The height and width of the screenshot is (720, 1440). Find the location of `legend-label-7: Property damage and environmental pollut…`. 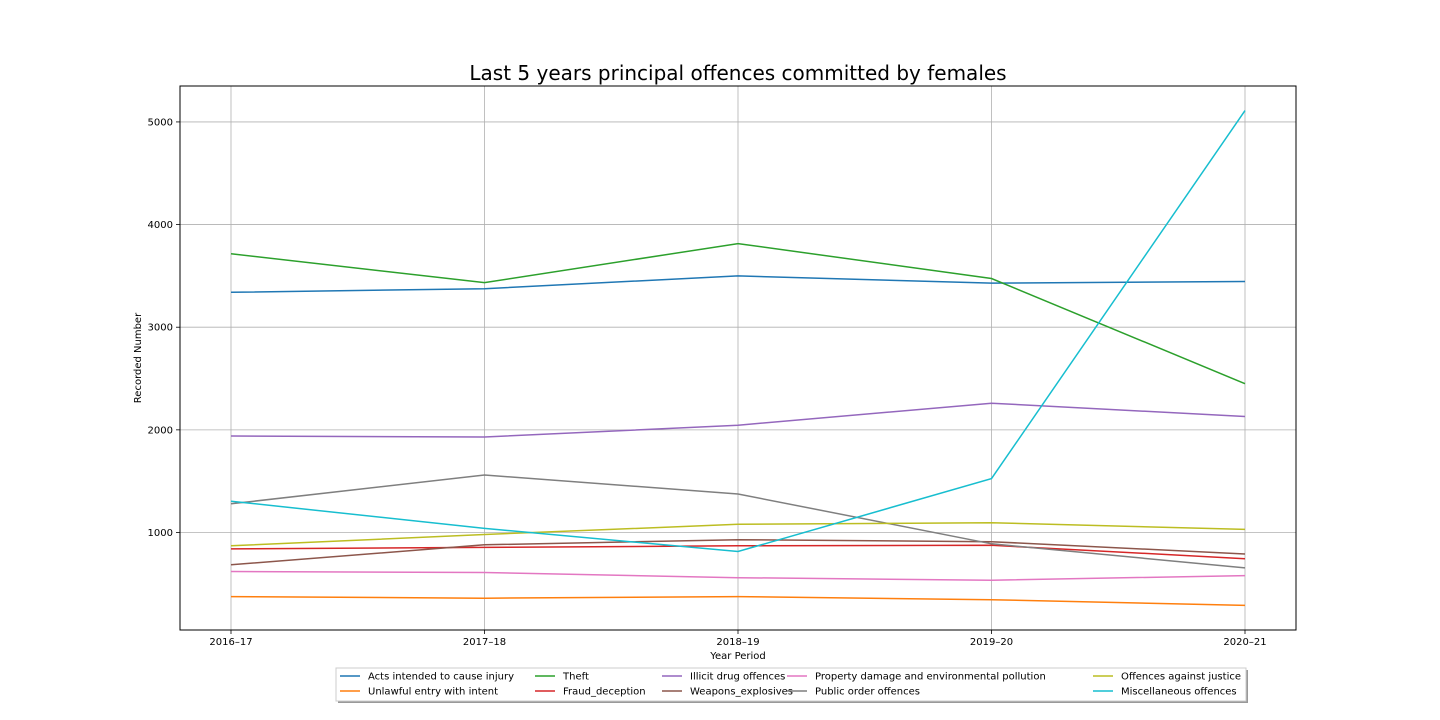

legend-label-7: Property damage and environmental pollut… is located at coordinates (930, 677).